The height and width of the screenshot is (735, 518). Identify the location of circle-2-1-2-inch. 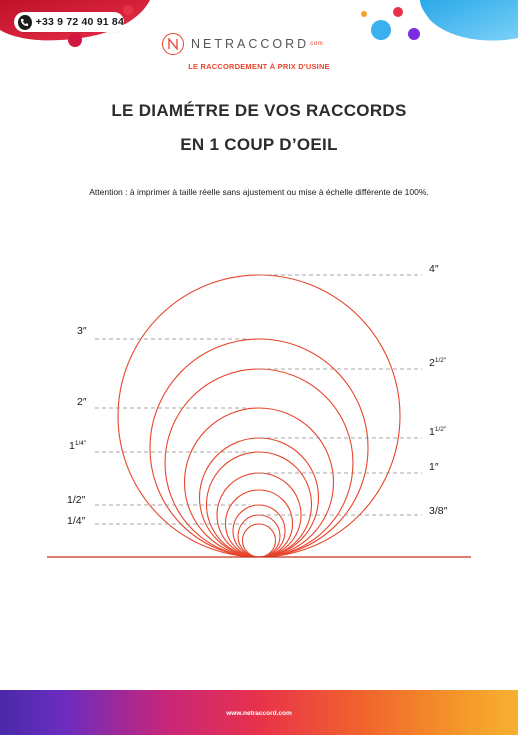
(259, 463).